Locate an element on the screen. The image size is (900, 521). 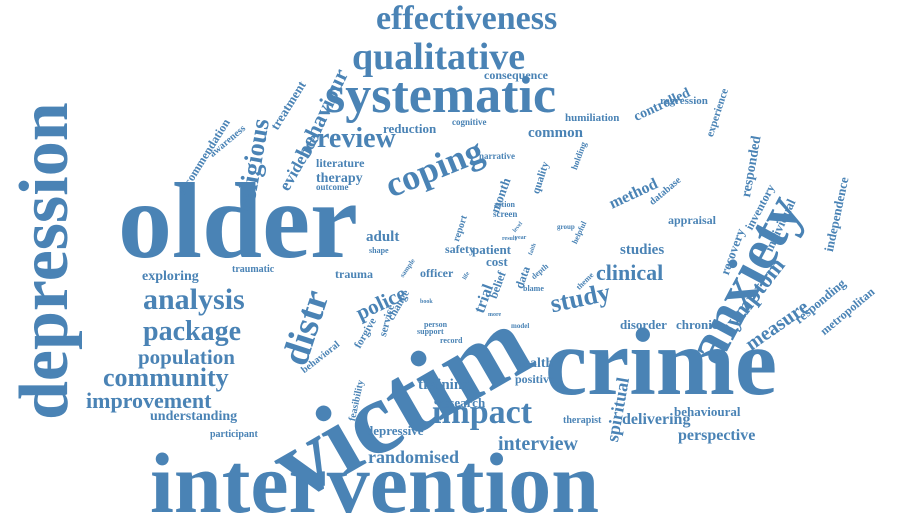
word-therapy: therapy is located at coordinates (339, 178).